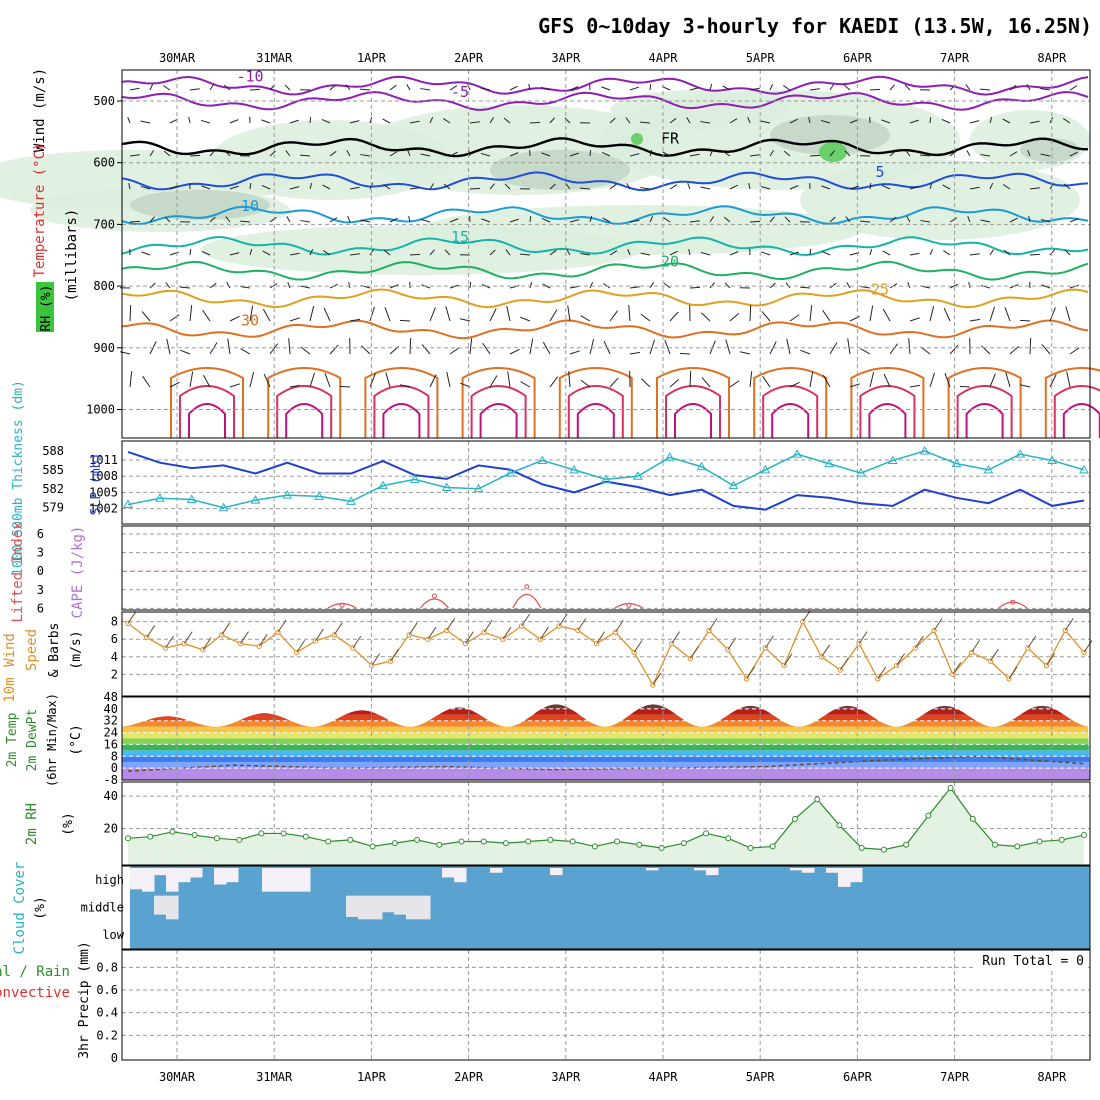  What do you see at coordinates (664, 1077) in the screenshot?
I see `date-label-bottom: 4APR` at bounding box center [664, 1077].